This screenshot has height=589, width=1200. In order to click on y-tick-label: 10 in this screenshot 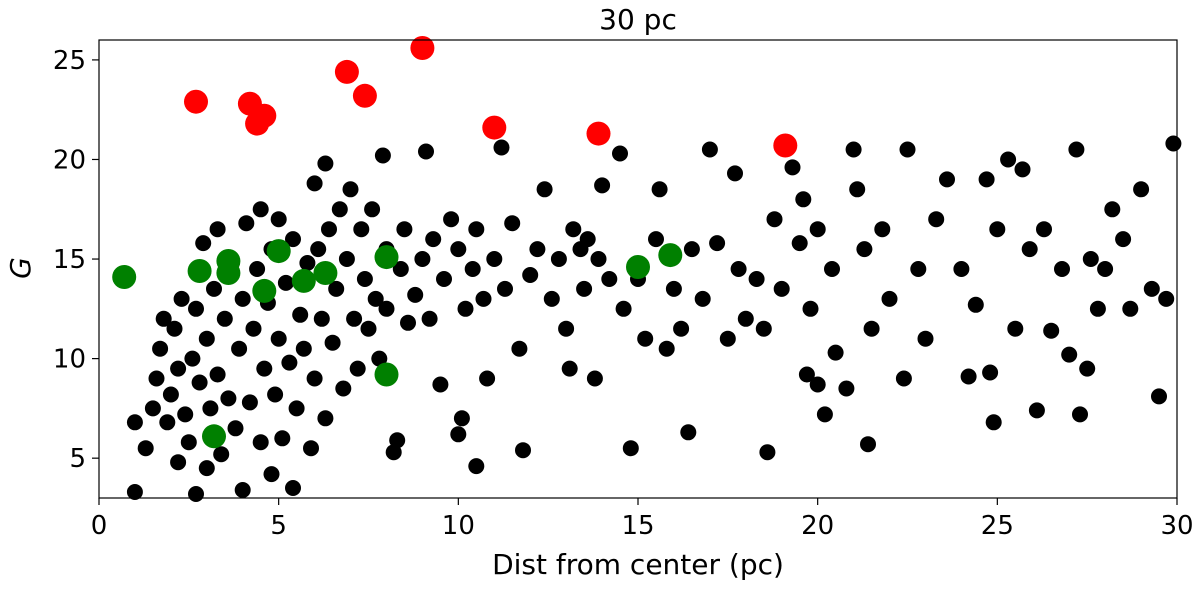, I will do `click(69, 360)`.